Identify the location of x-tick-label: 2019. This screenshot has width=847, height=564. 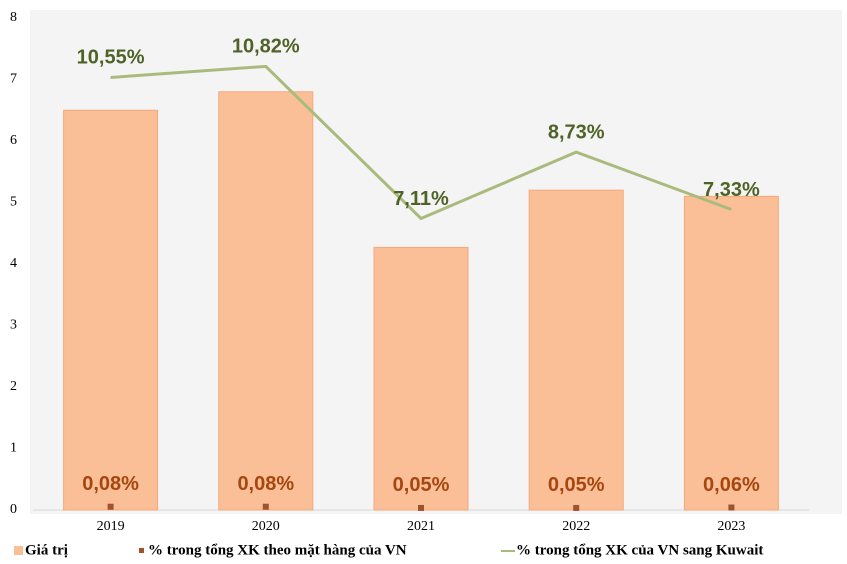
(111, 526).